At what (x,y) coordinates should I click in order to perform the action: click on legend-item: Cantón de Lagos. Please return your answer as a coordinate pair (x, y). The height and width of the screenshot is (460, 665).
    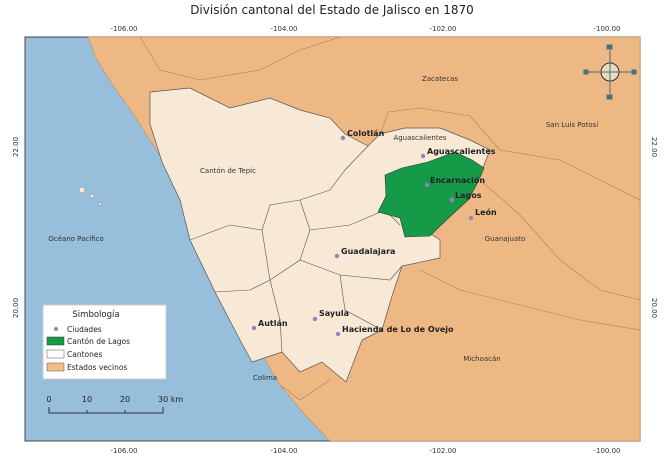
    Looking at the image, I should click on (98, 341).